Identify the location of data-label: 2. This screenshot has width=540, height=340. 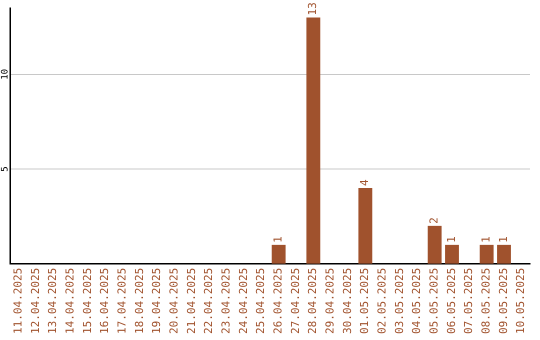
(434, 220).